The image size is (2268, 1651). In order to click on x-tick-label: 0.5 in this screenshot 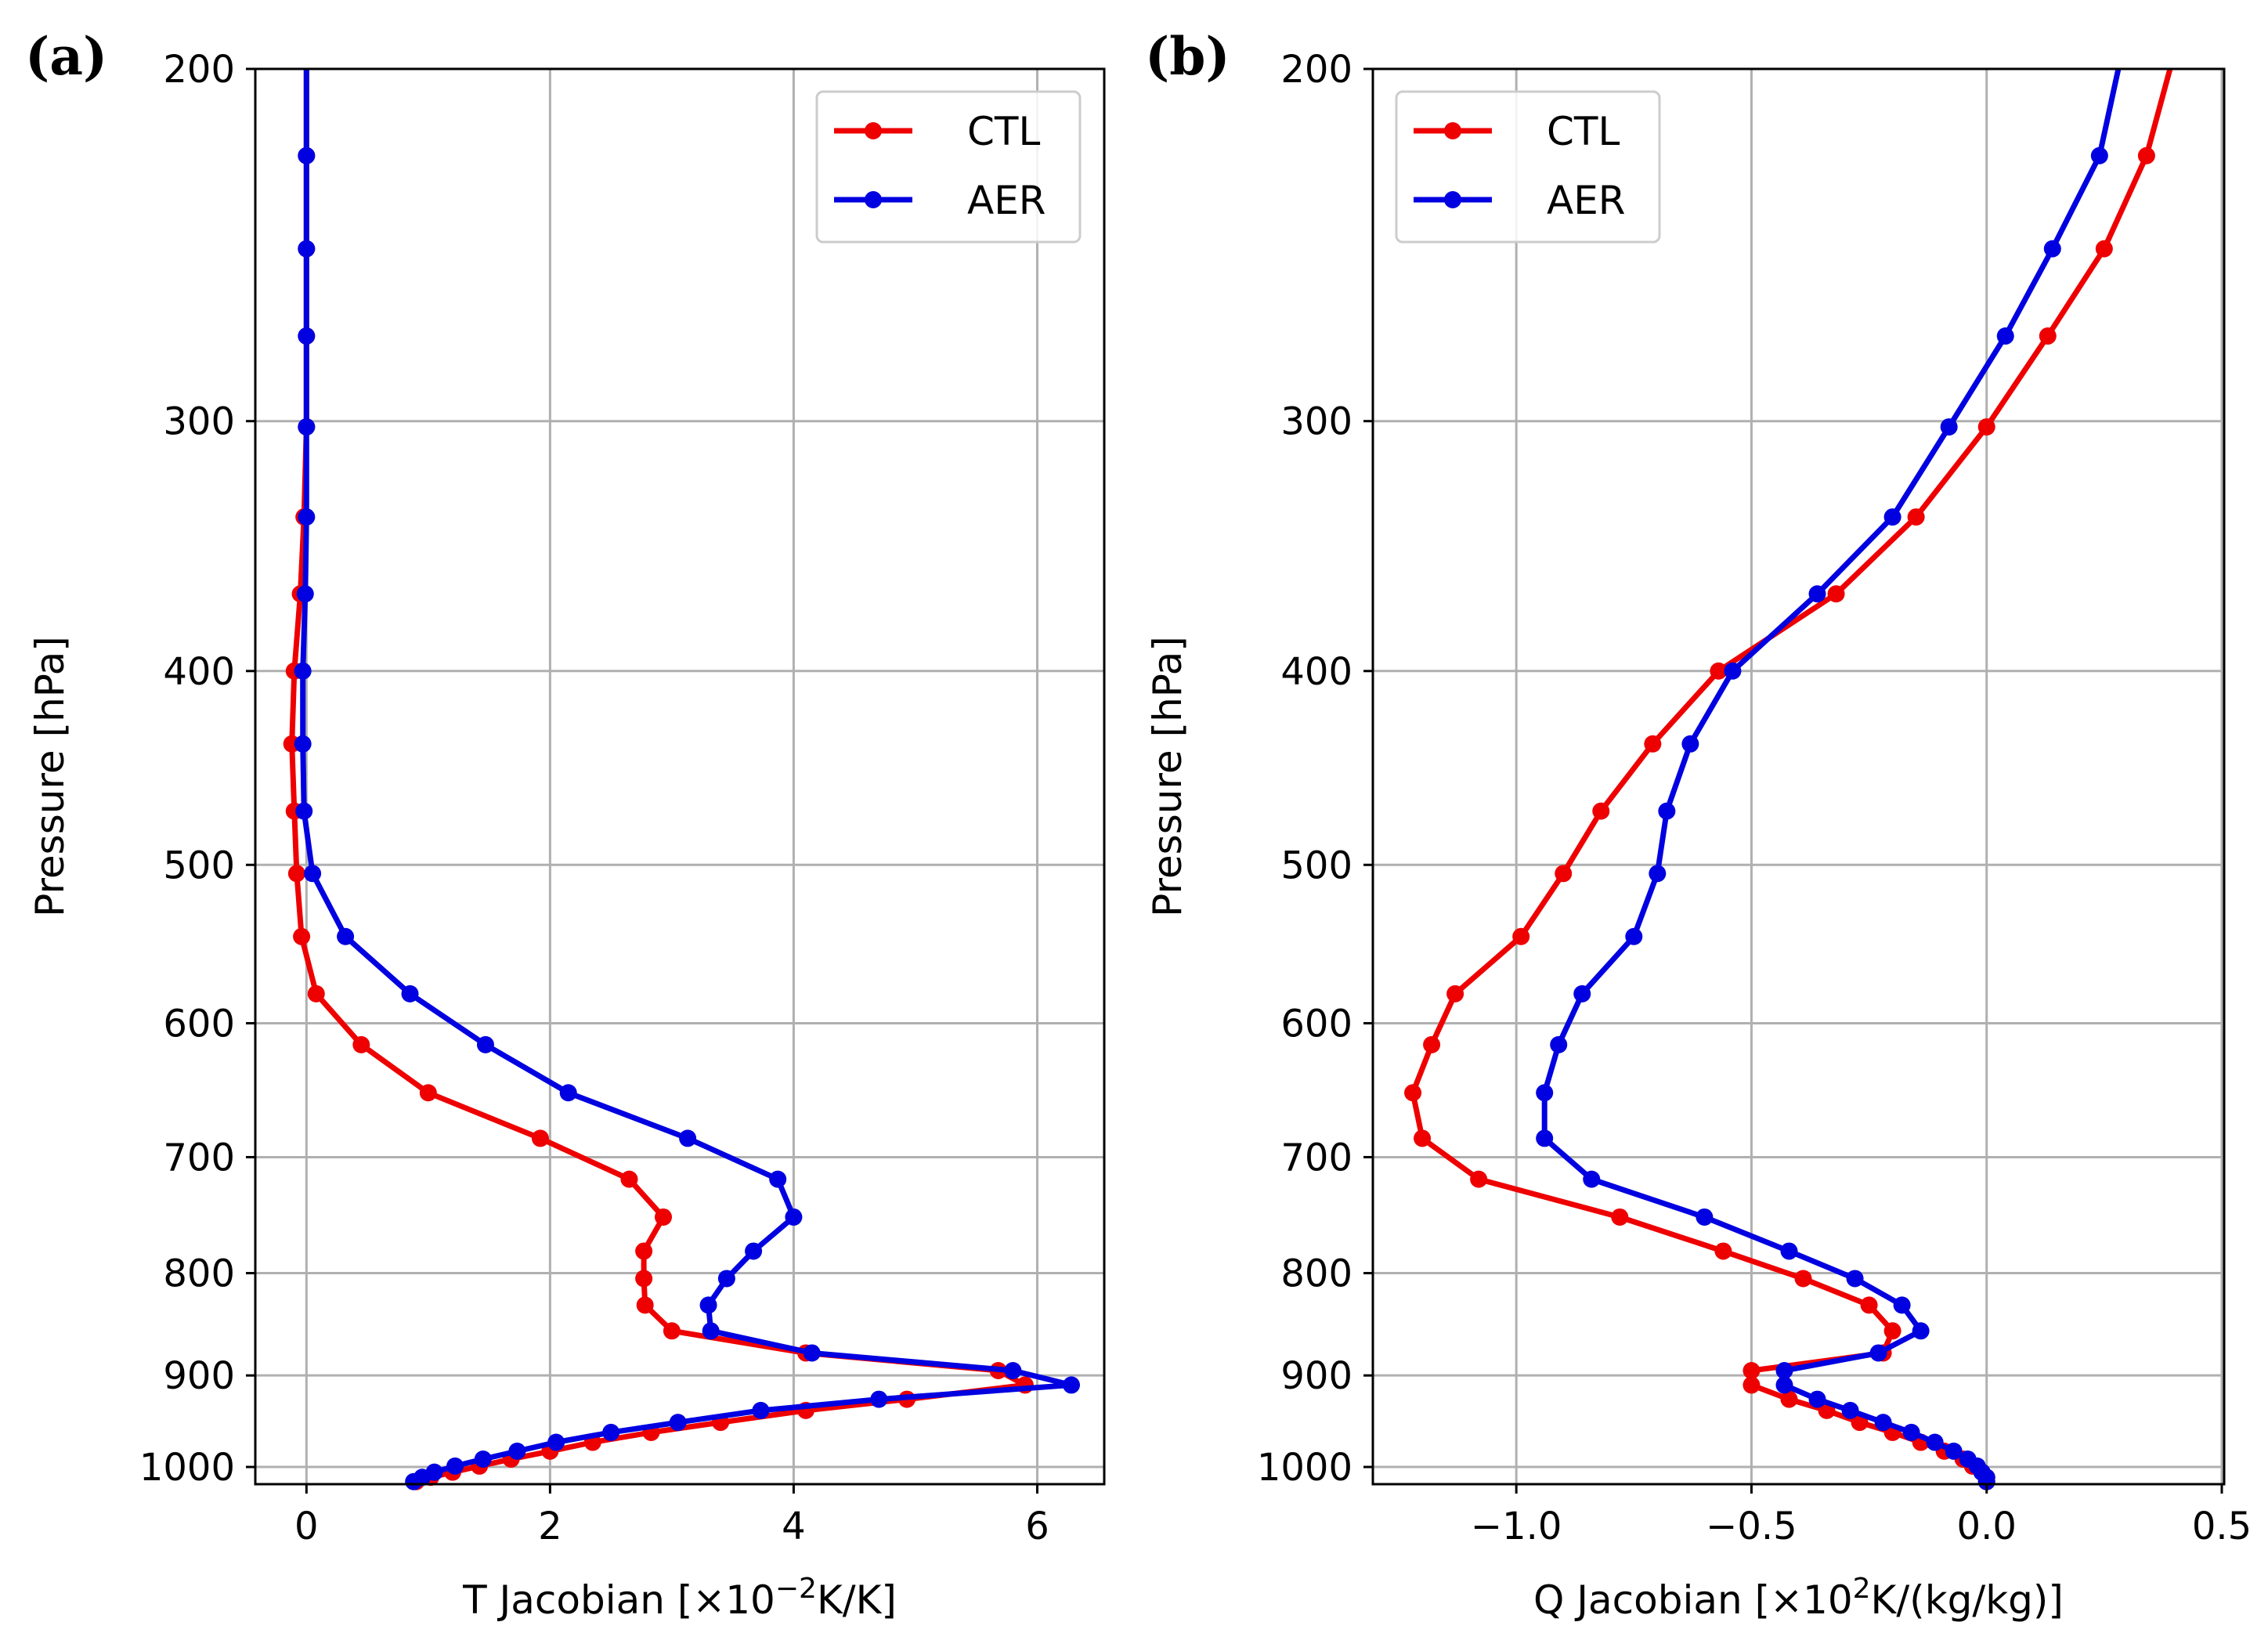, I will do `click(2222, 1526)`.